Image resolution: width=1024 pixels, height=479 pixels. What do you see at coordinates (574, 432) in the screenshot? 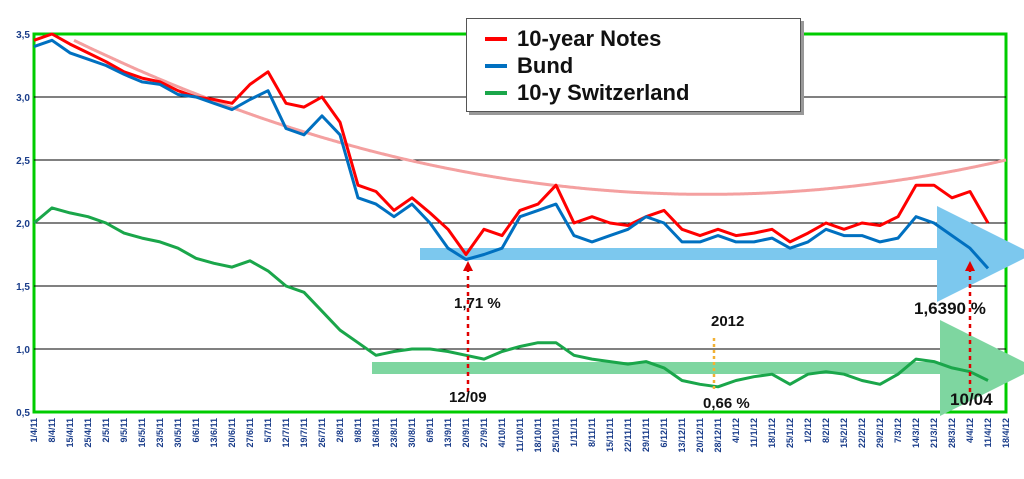
I see `x-tick-label: 1/11/11` at bounding box center [574, 432].